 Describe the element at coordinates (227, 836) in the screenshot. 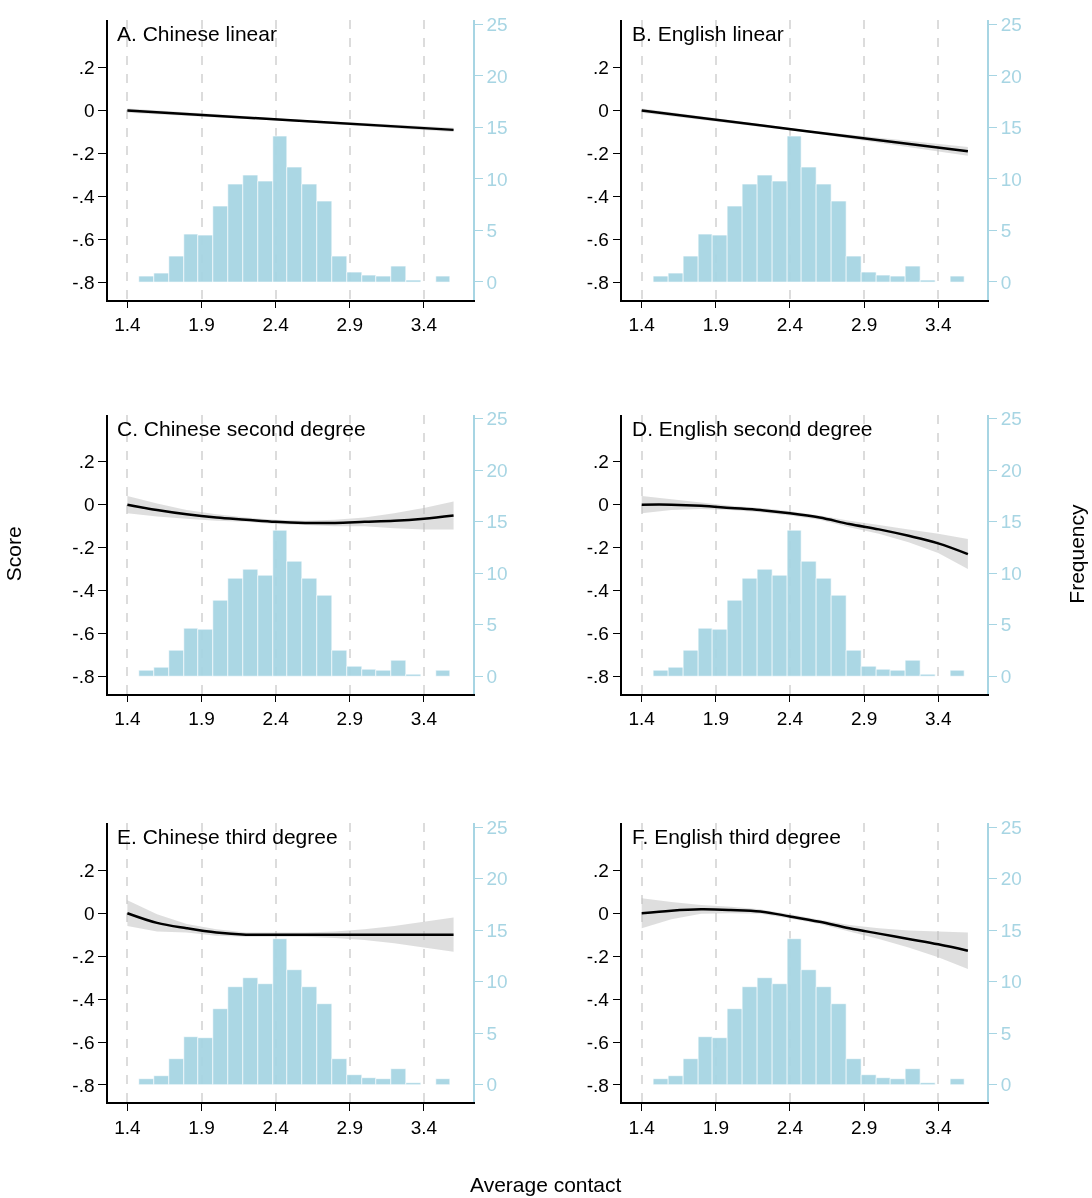

I see `chart-title: E. Chinese third degree` at that location.